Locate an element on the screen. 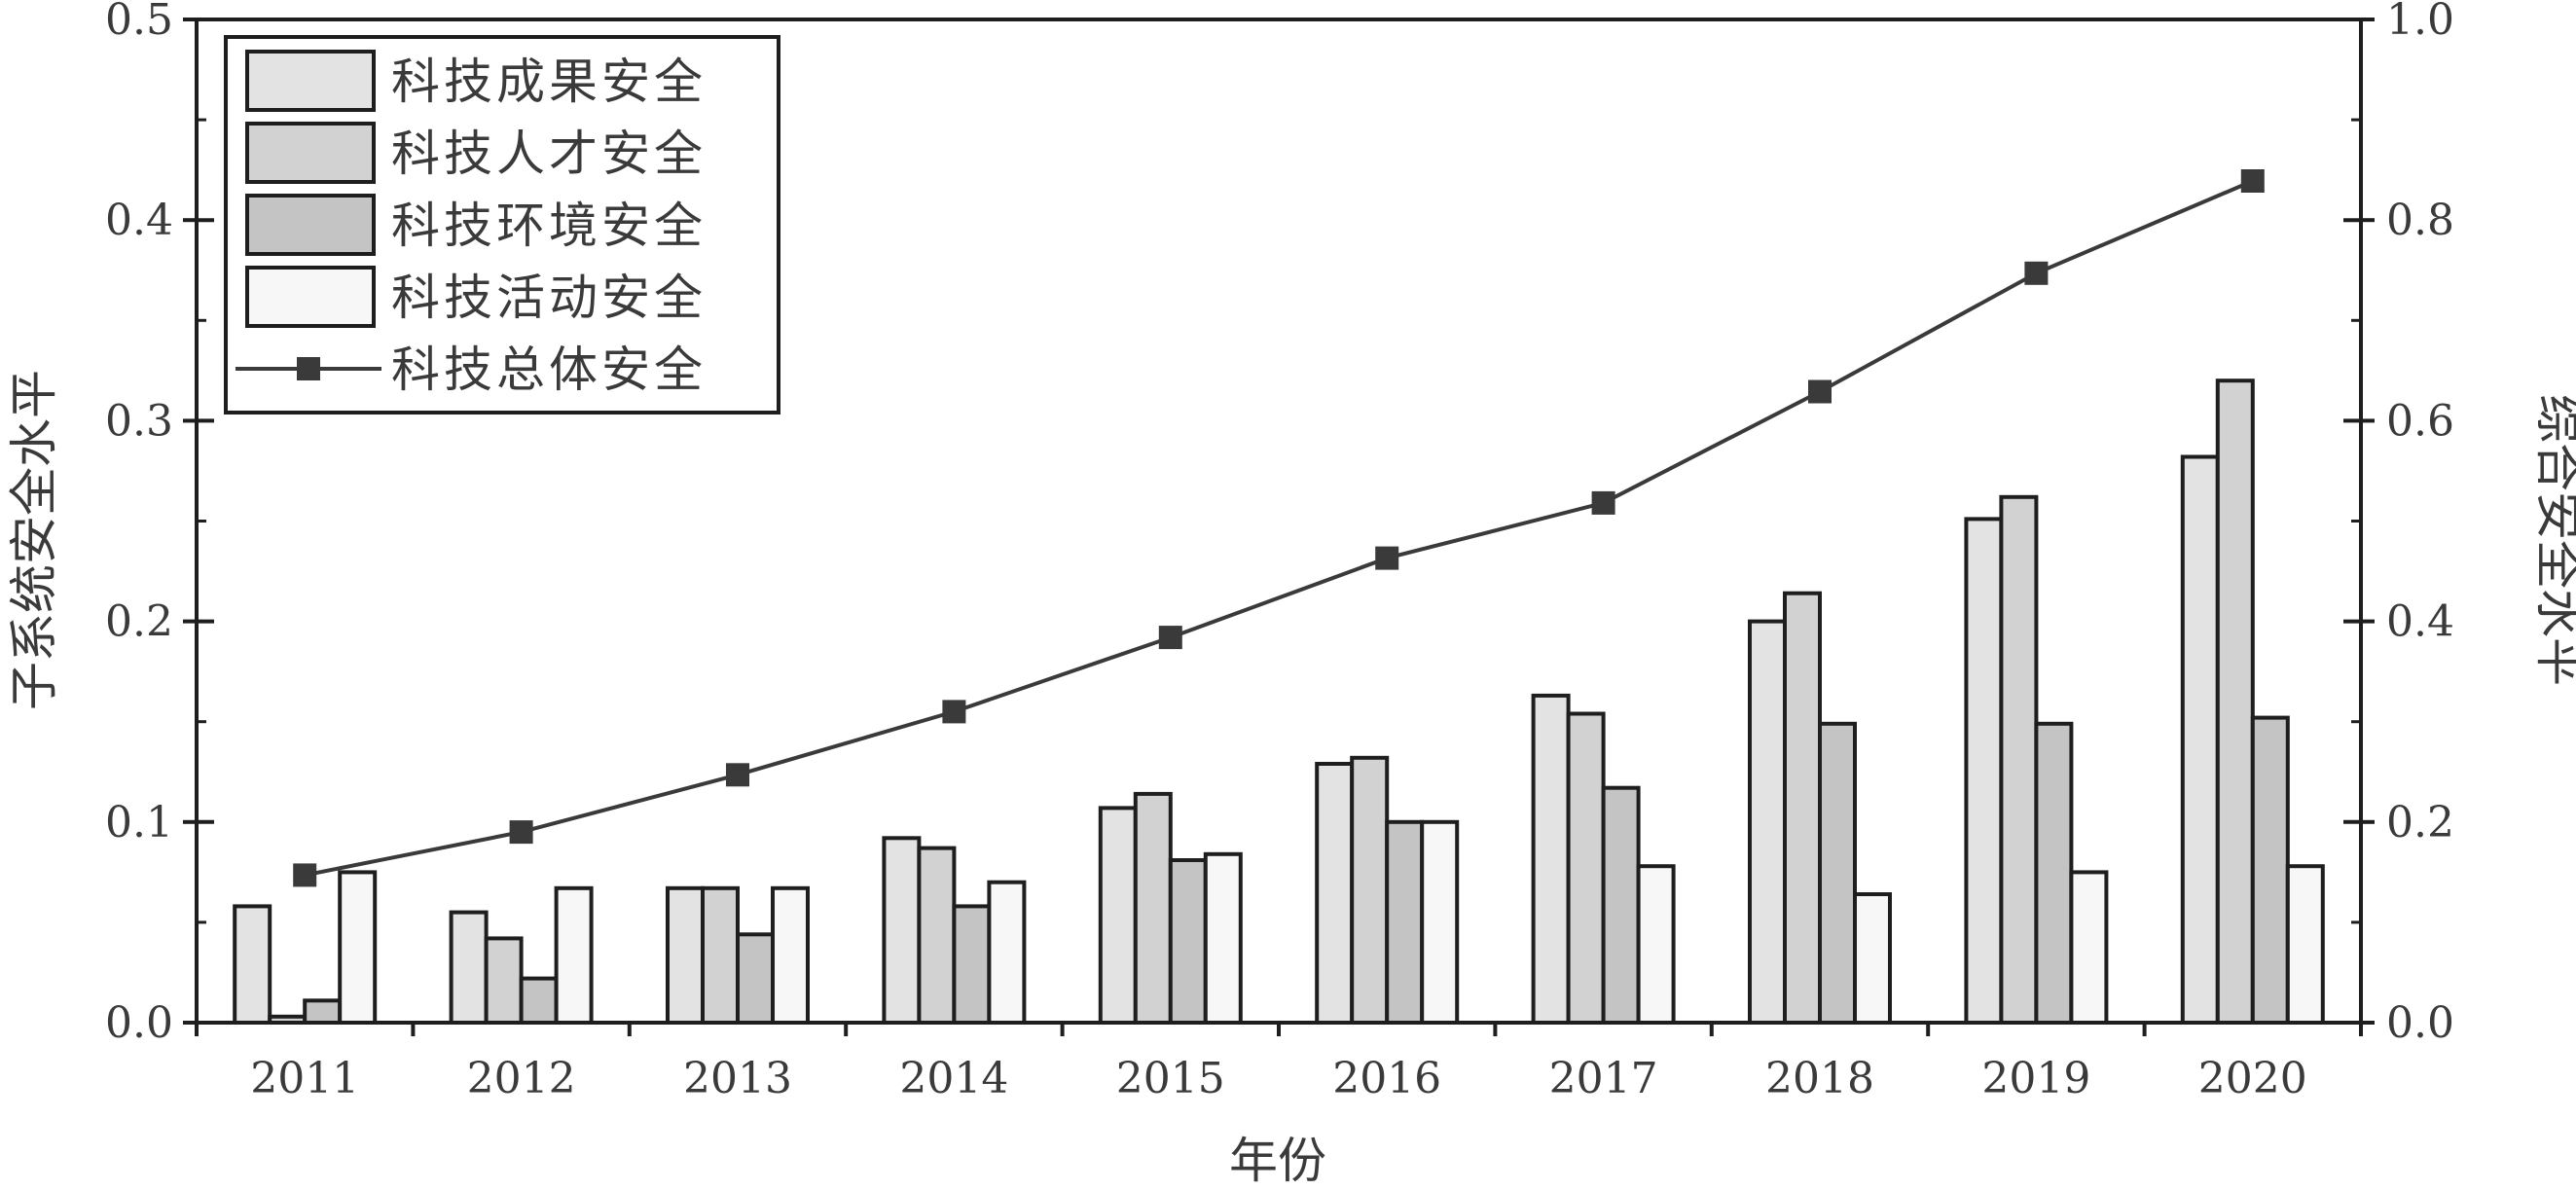  x-tick-label: 2017 is located at coordinates (1603, 1078).